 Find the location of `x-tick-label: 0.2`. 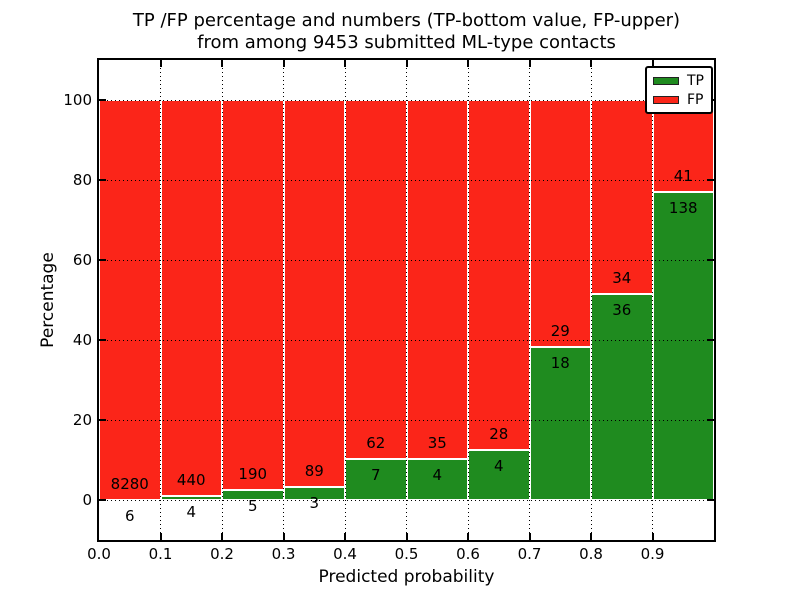

x-tick-label: 0.2 is located at coordinates (222, 554).